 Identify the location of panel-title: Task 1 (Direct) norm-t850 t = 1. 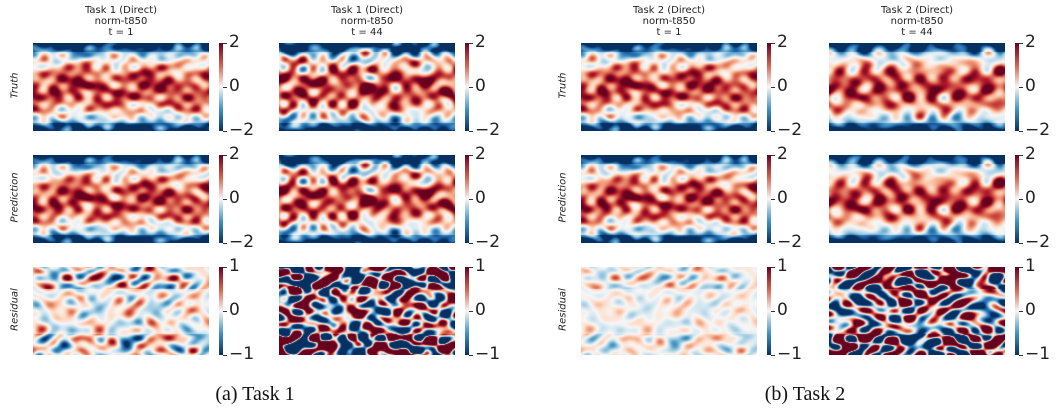
(121, 21).